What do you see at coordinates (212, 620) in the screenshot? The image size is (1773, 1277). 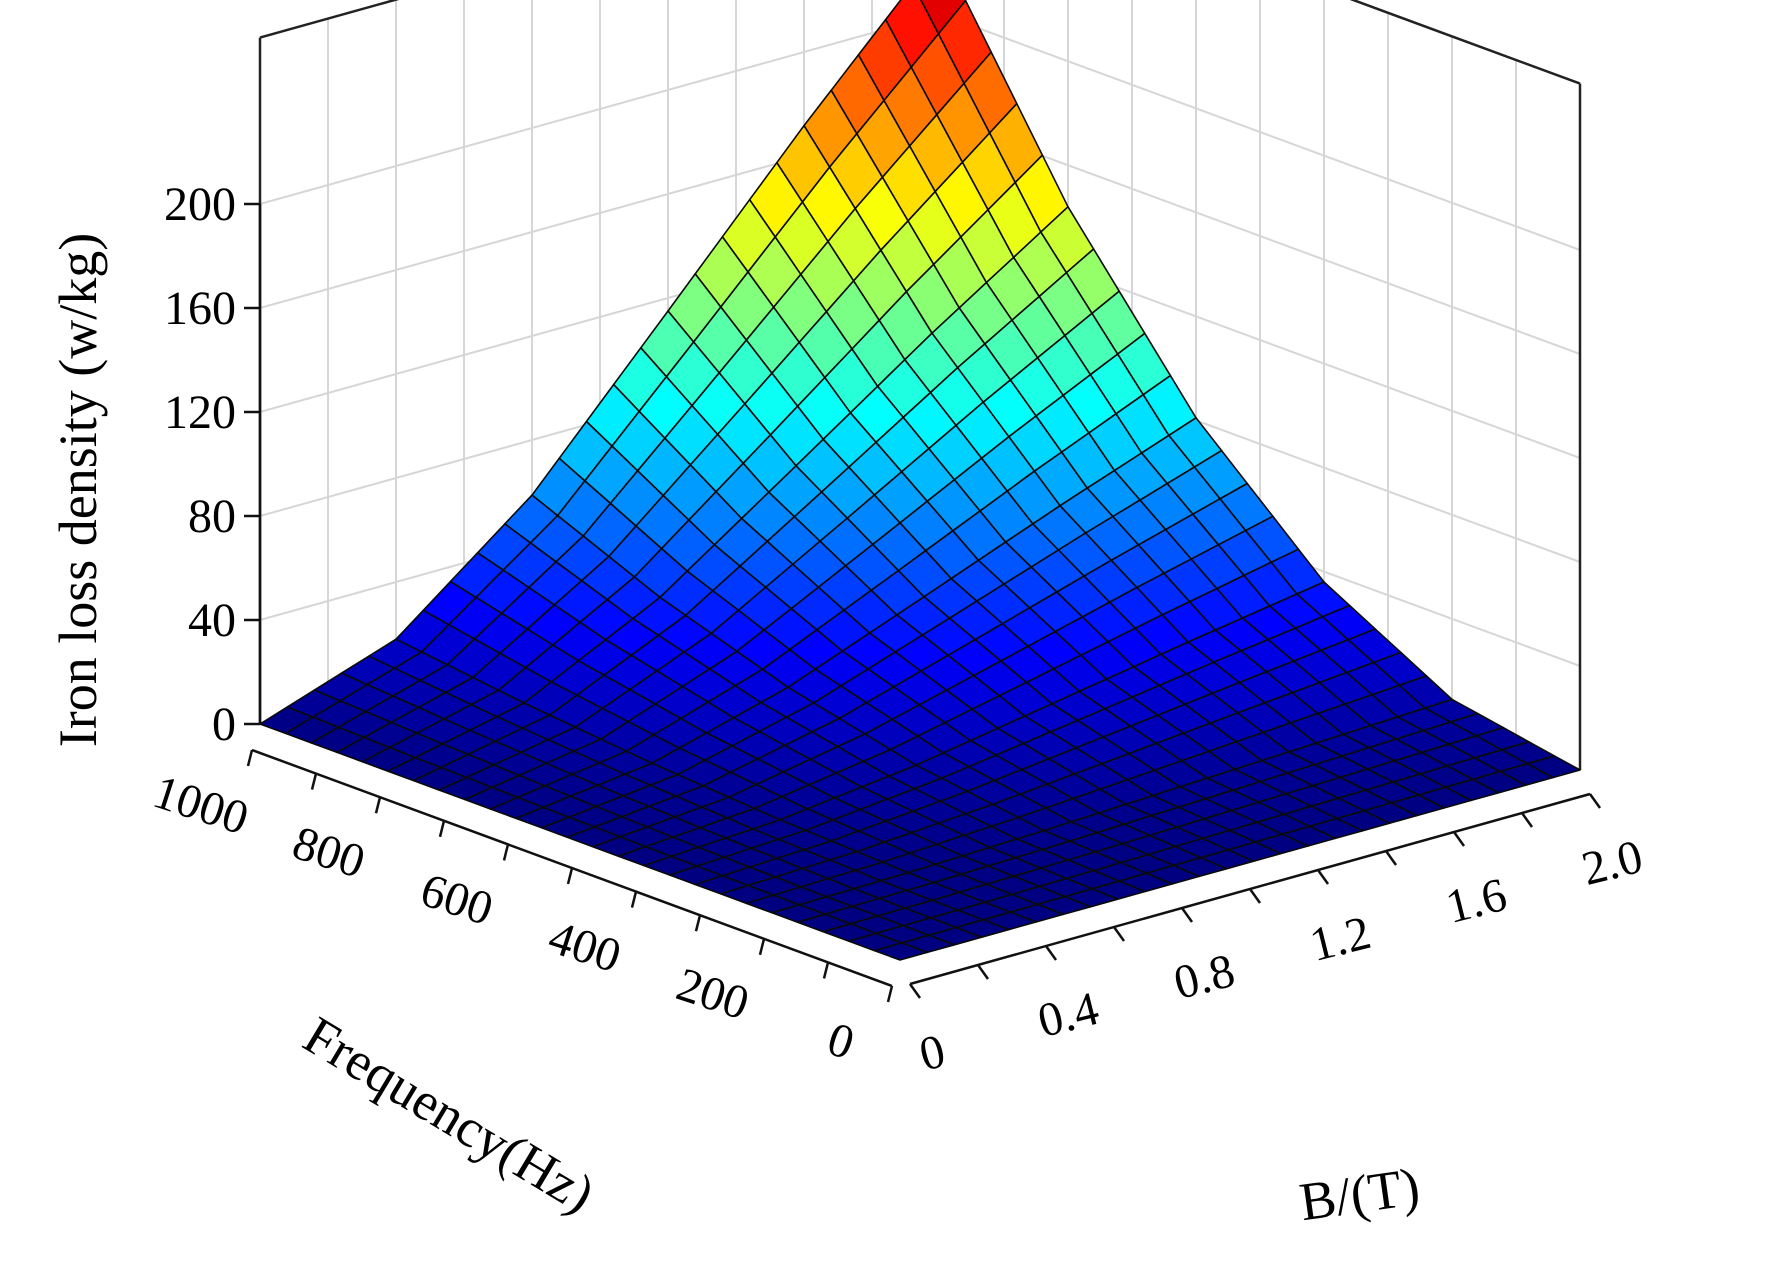 I see `z-tick-label: 40` at bounding box center [212, 620].